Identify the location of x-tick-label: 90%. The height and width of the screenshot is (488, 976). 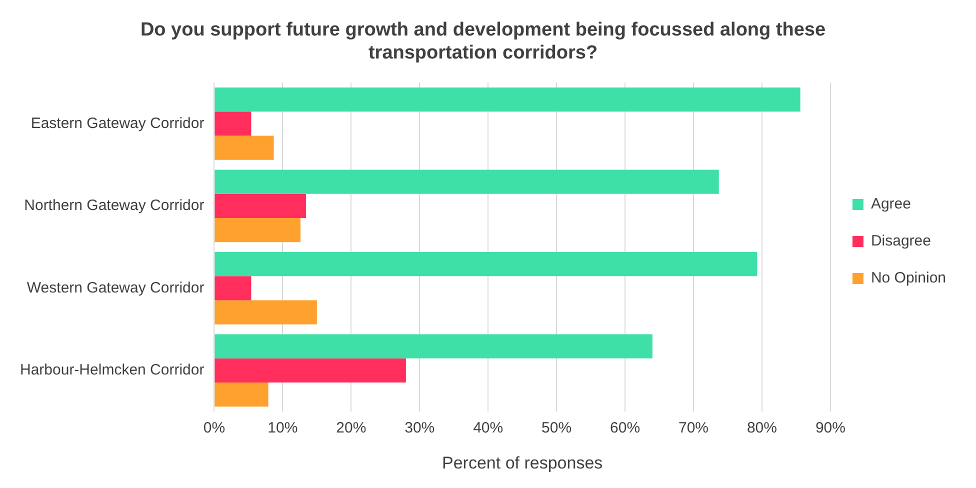
(830, 428).